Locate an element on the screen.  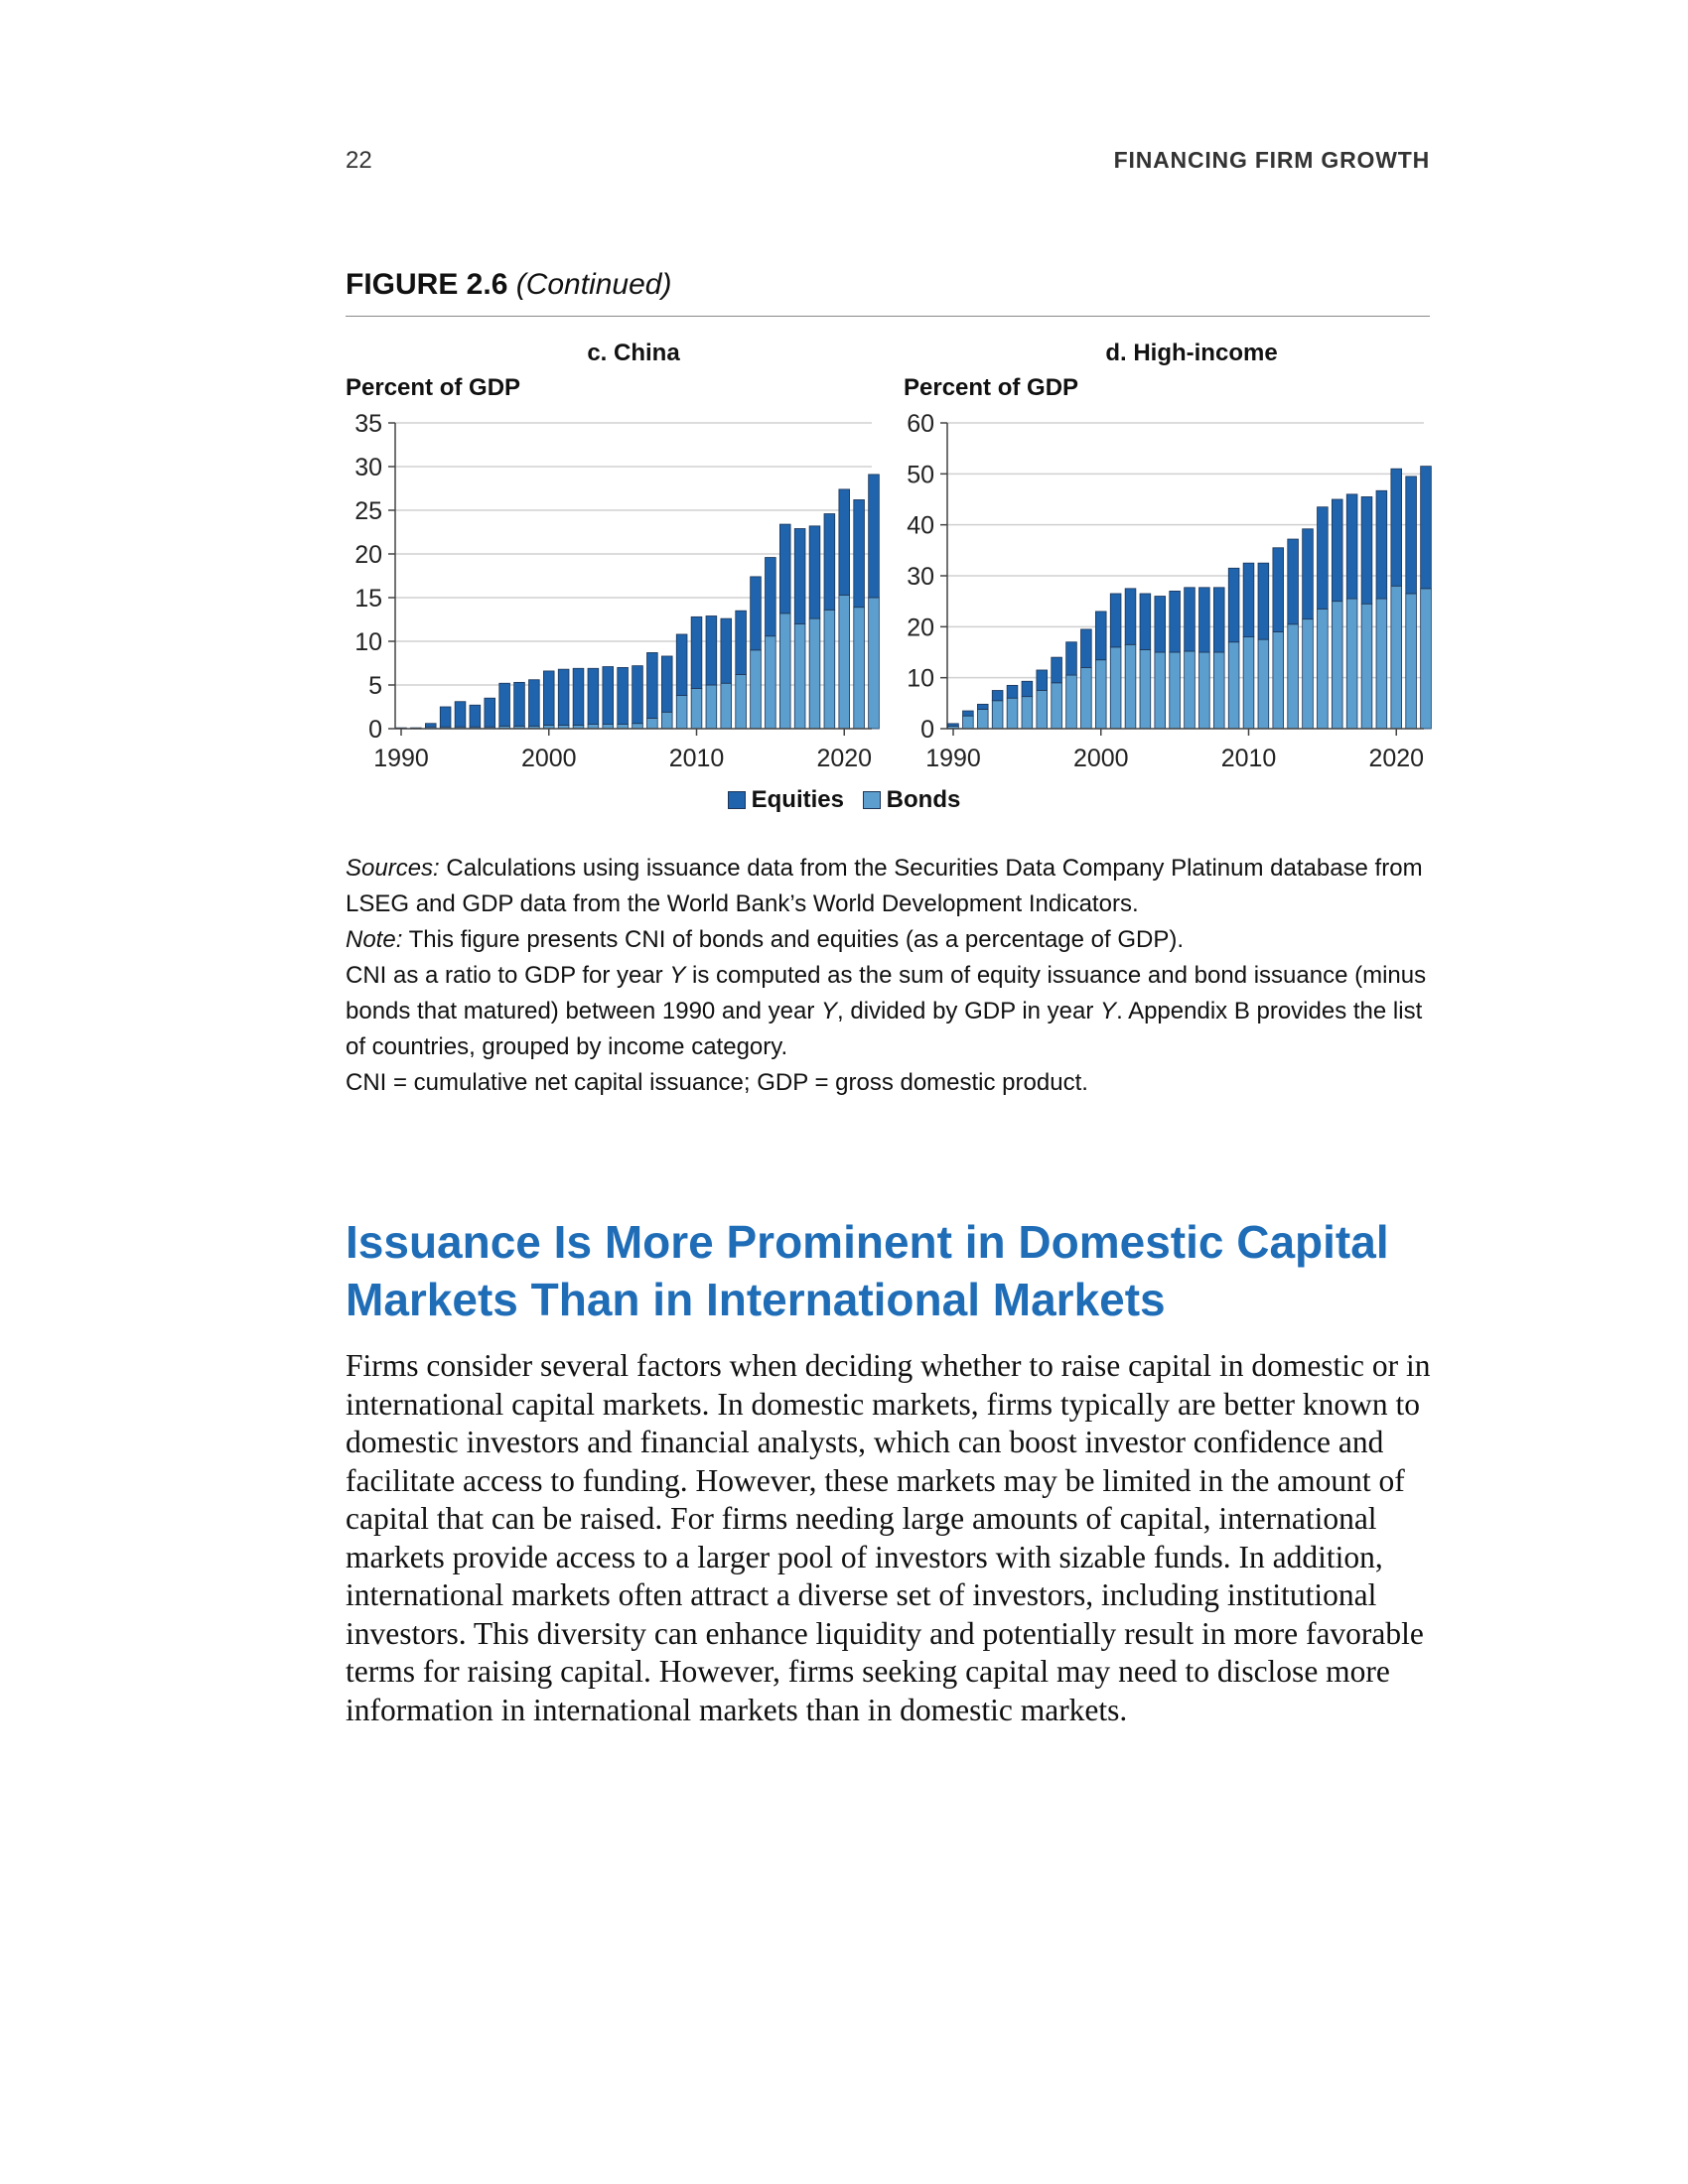
x-tick-label: 2020 is located at coordinates (1396, 758).